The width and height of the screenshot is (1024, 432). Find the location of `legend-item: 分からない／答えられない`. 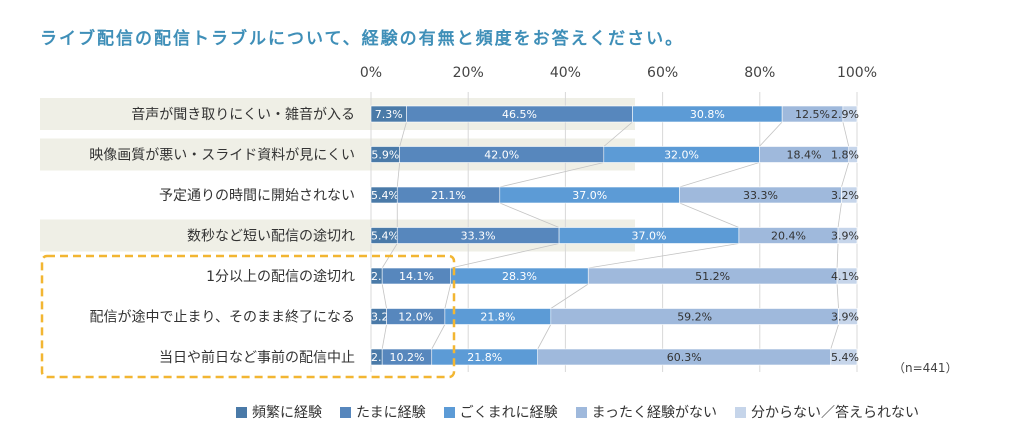

legend-item: 分からない／答えられない is located at coordinates (827, 412).